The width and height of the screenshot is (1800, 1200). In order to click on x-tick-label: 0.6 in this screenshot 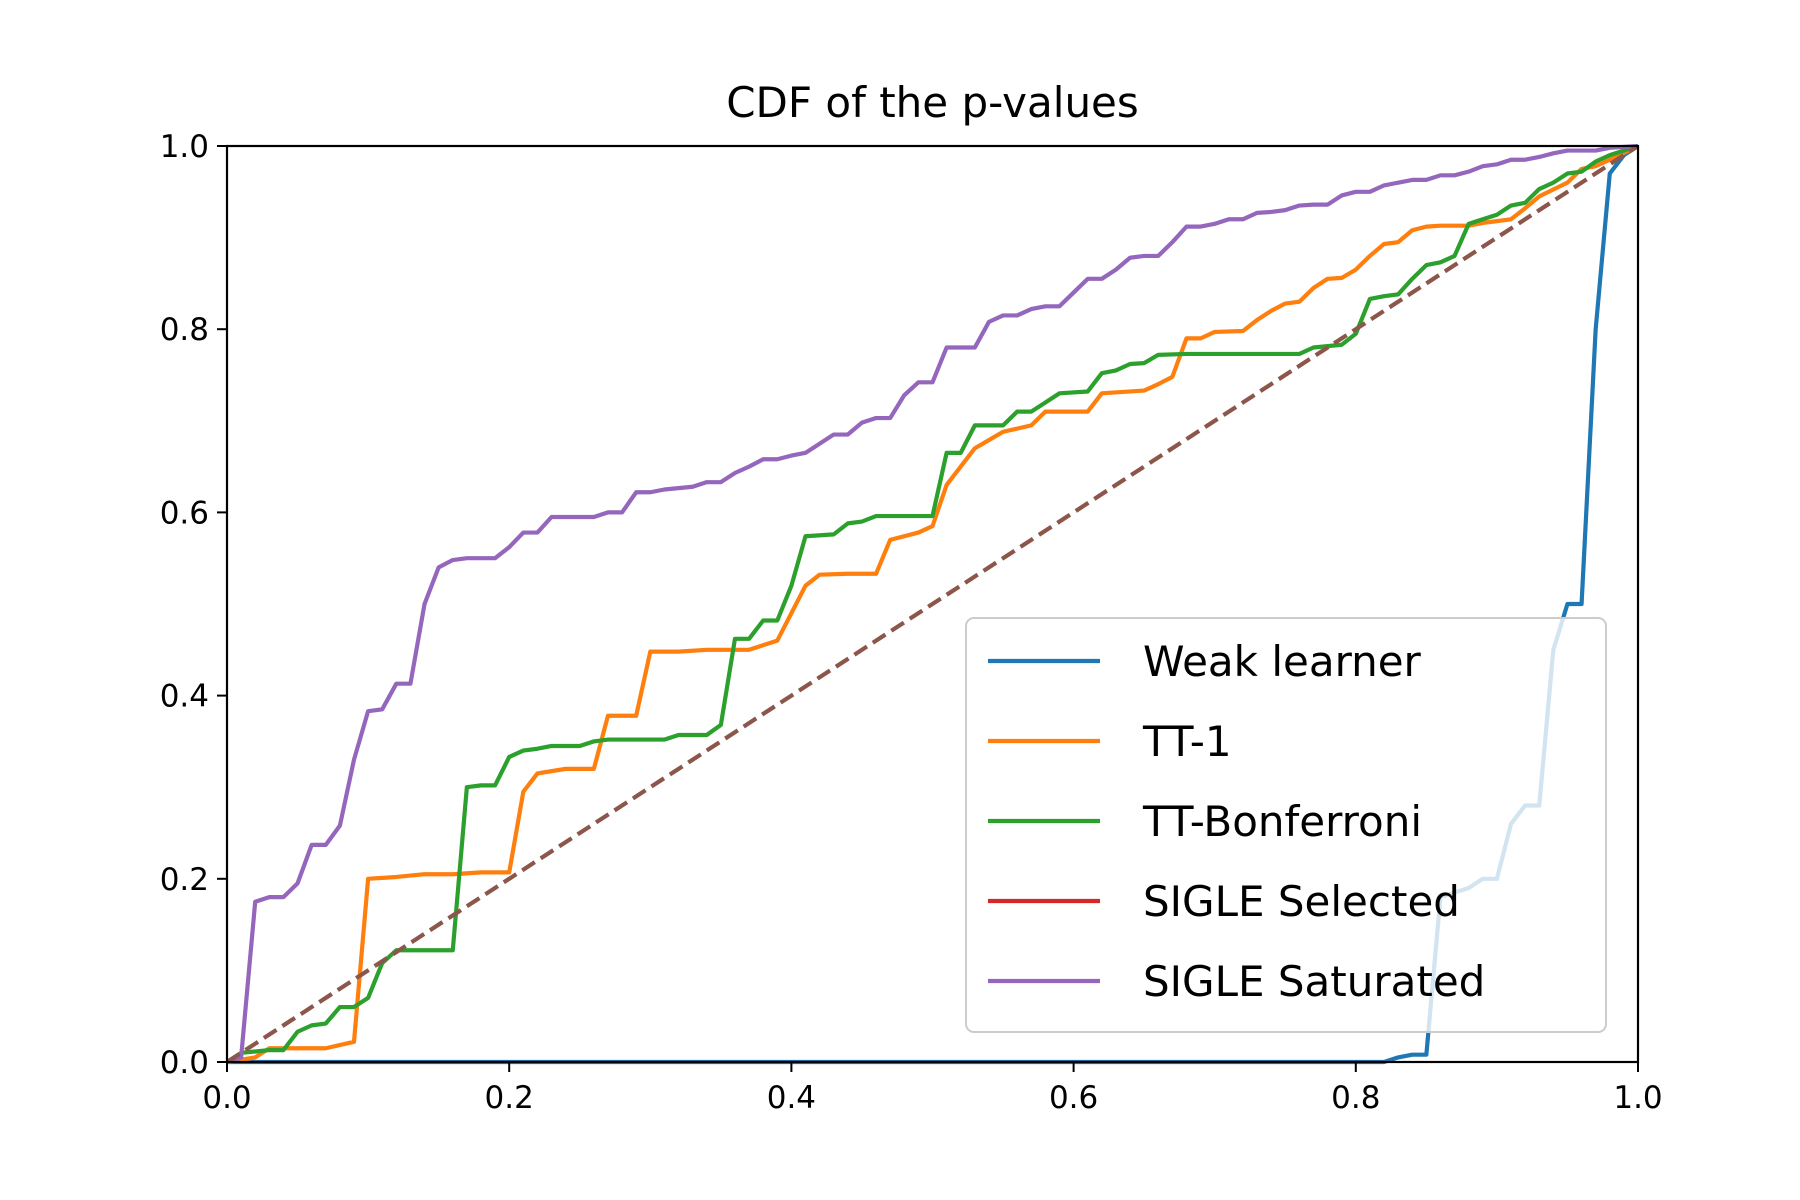, I will do `click(1073, 1098)`.